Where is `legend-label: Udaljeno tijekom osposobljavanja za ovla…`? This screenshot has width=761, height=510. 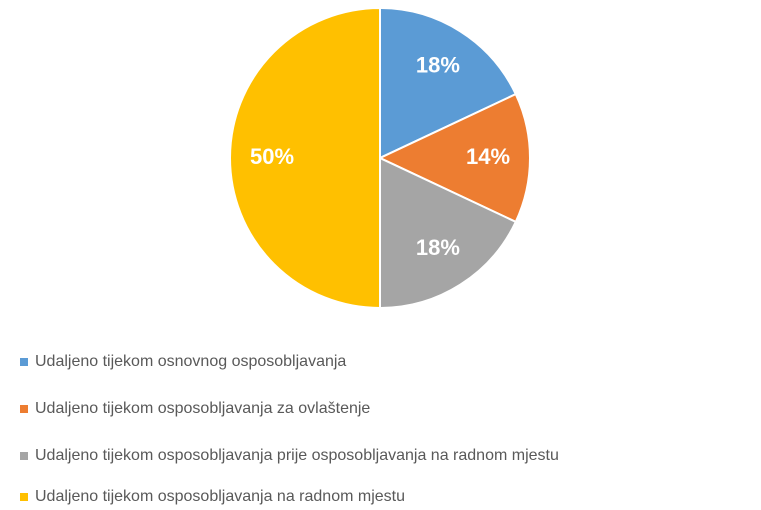
legend-label: Udaljeno tijekom osposobljavanja za ovla… is located at coordinates (202, 408).